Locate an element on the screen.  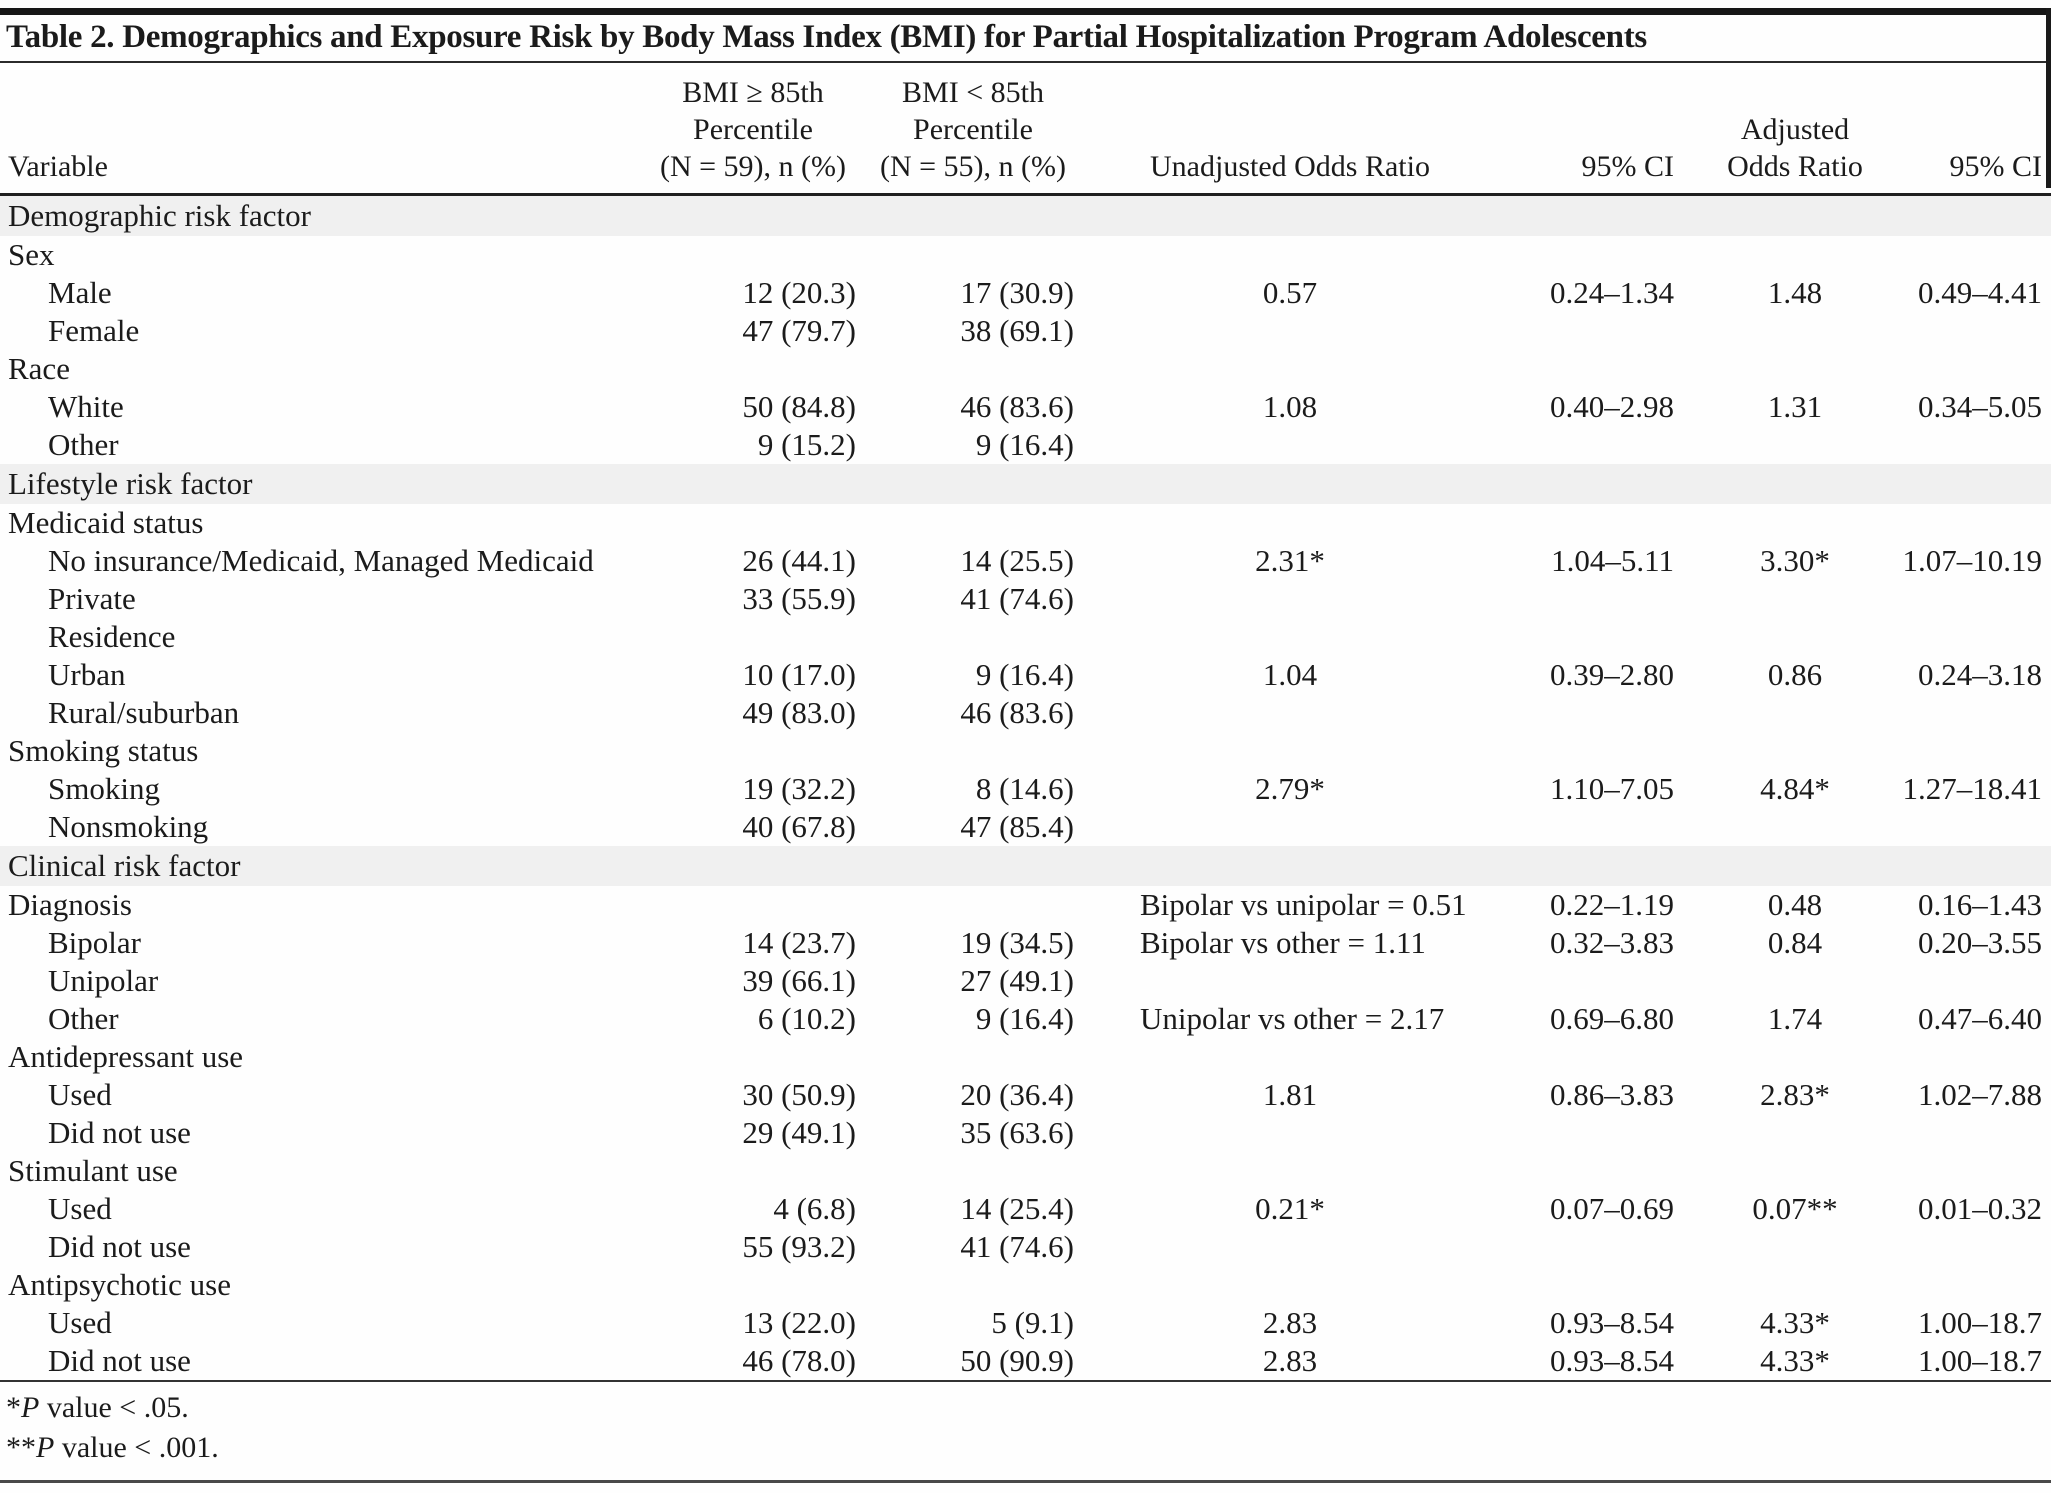
footnote-text: value < .001. is located at coordinates (136, 1447).